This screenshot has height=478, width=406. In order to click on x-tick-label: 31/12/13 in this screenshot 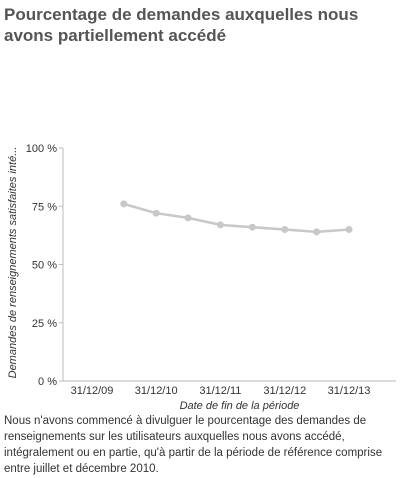, I will do `click(349, 391)`.